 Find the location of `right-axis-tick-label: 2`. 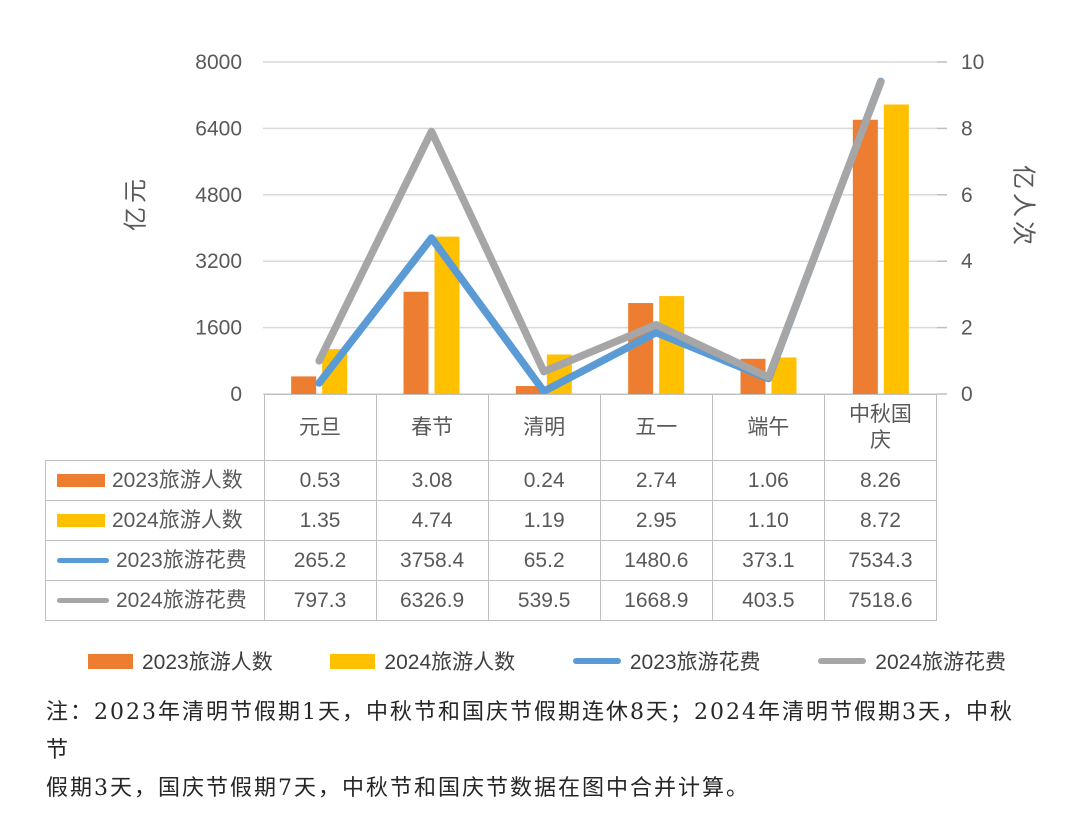

right-axis-tick-label: 2 is located at coordinates (967, 328).